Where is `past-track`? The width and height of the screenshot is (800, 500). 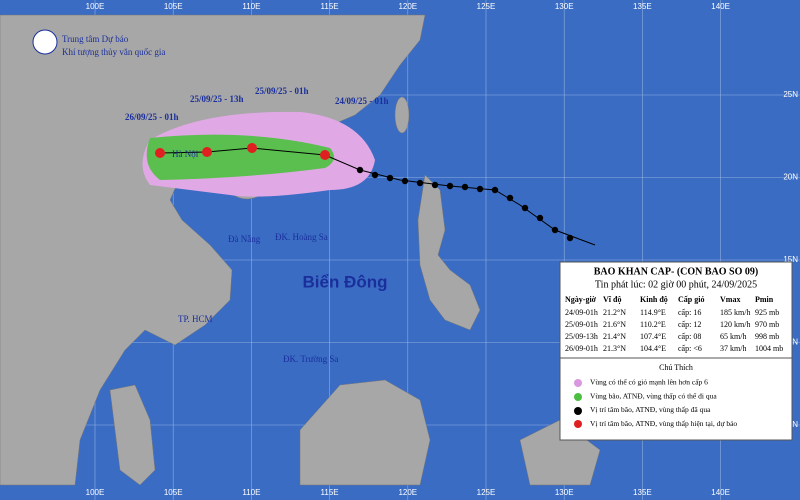 past-track is located at coordinates (460, 200).